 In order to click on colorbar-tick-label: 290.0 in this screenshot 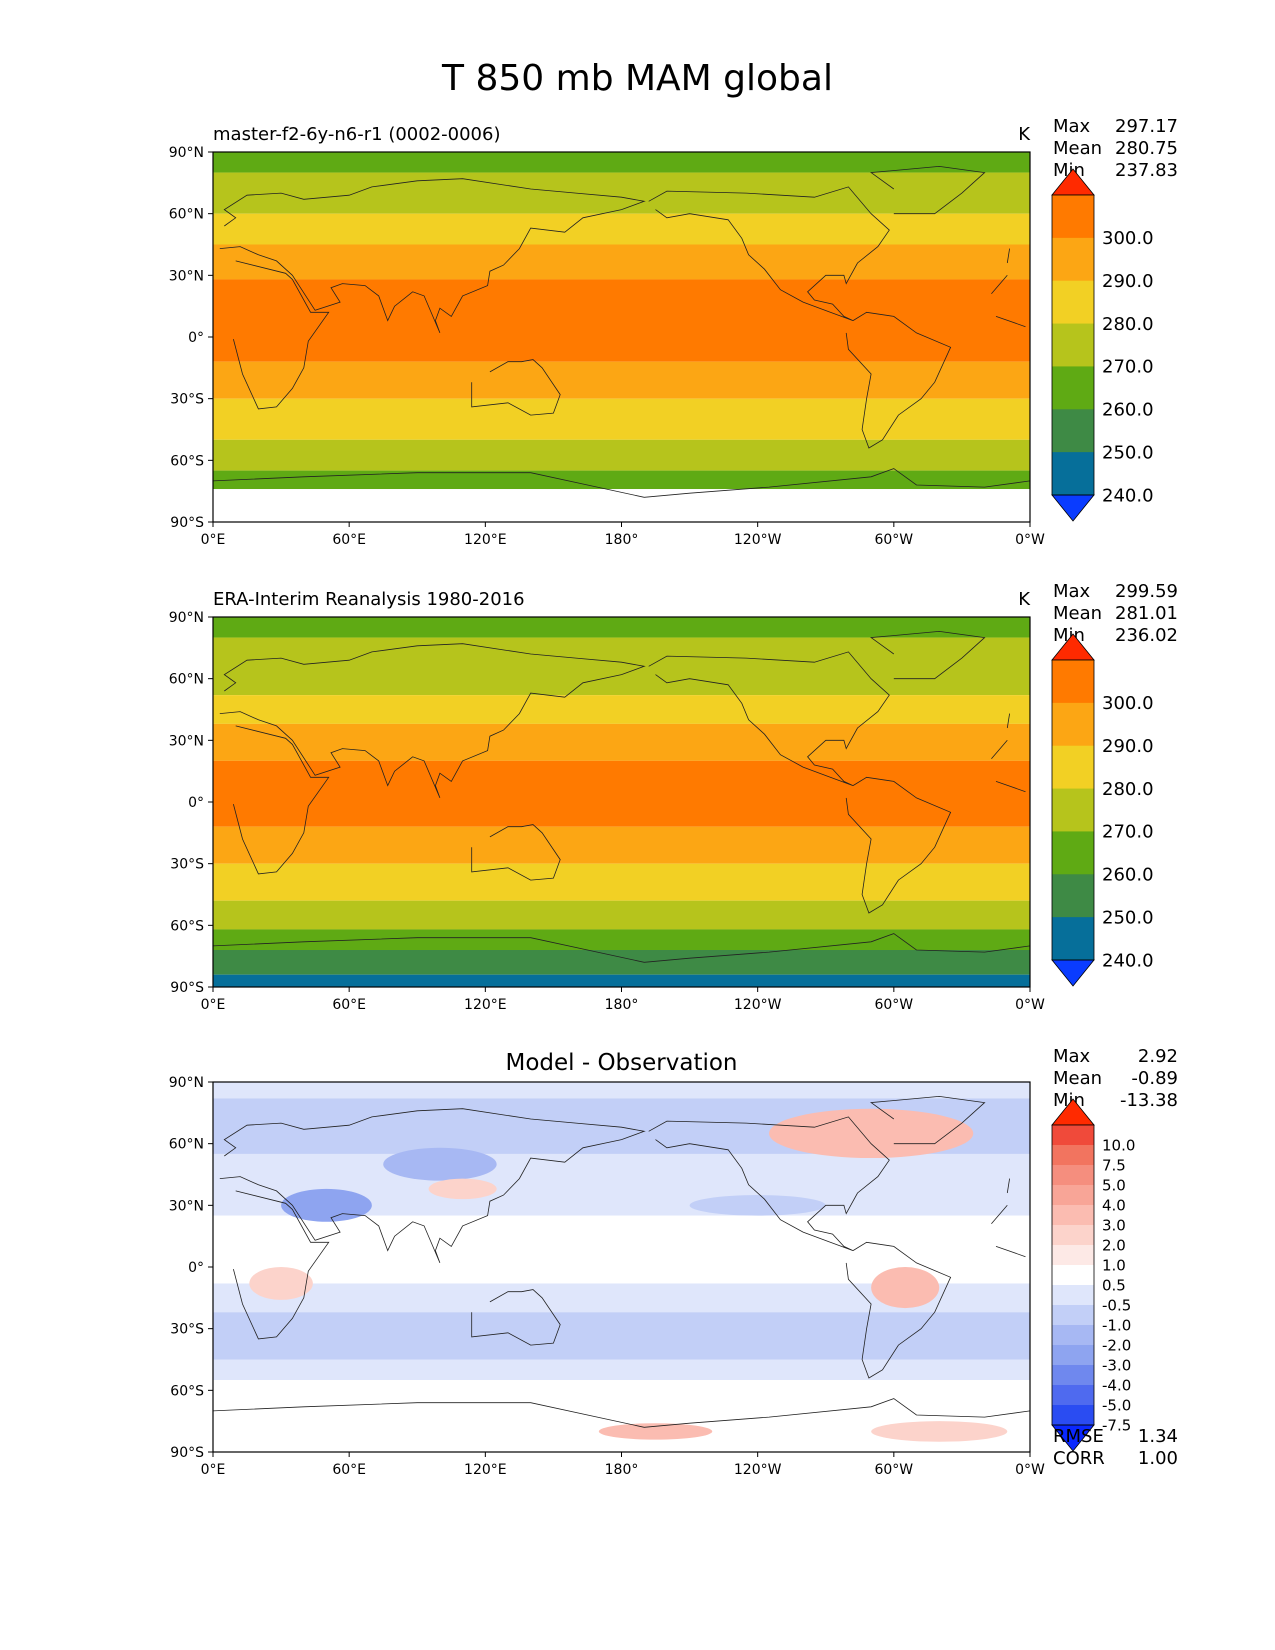, I will do `click(1128, 746)`.